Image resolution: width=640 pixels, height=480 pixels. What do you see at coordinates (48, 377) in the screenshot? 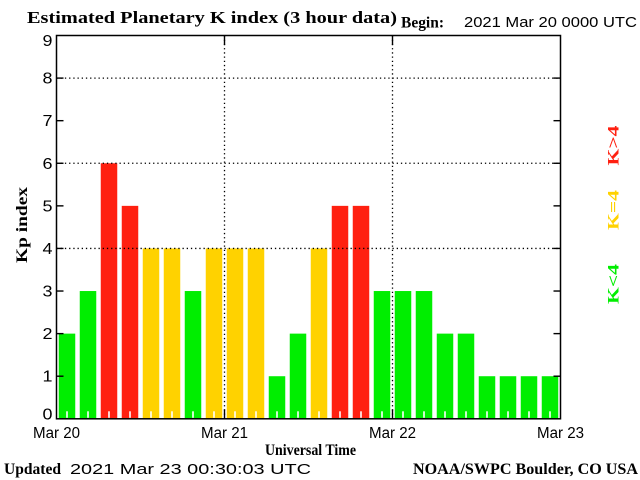
I see `svg-text: 1` at bounding box center [48, 377].